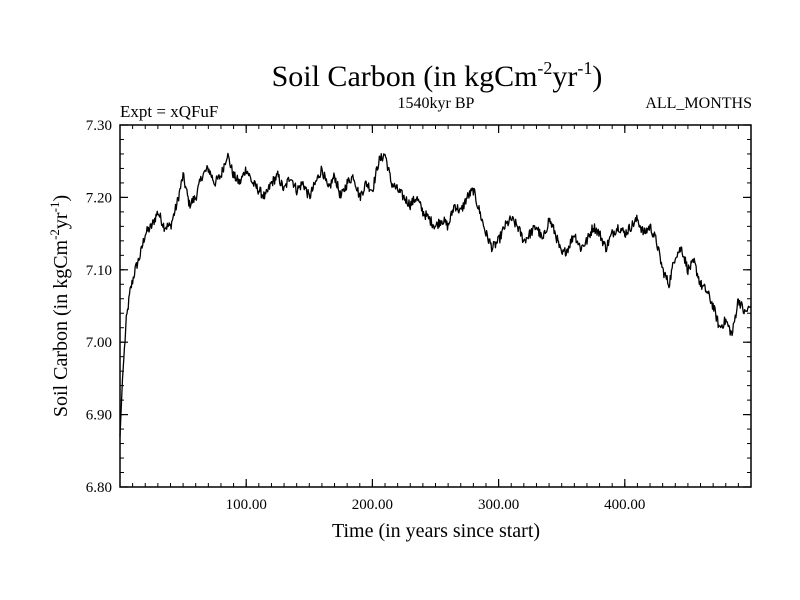 The height and width of the screenshot is (600, 800). I want to click on x-tick-label: 200.00, so click(372, 505).